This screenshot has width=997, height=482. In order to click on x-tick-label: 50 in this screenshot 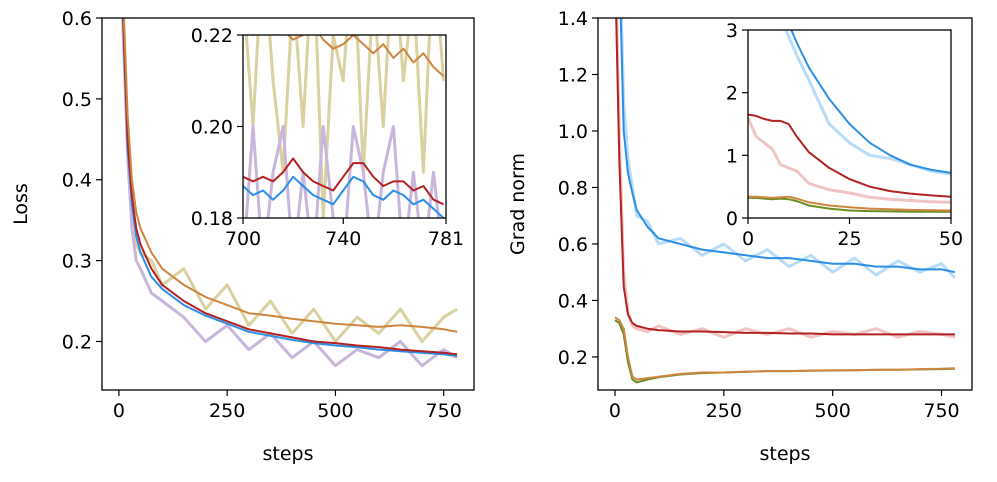, I will do `click(951, 239)`.